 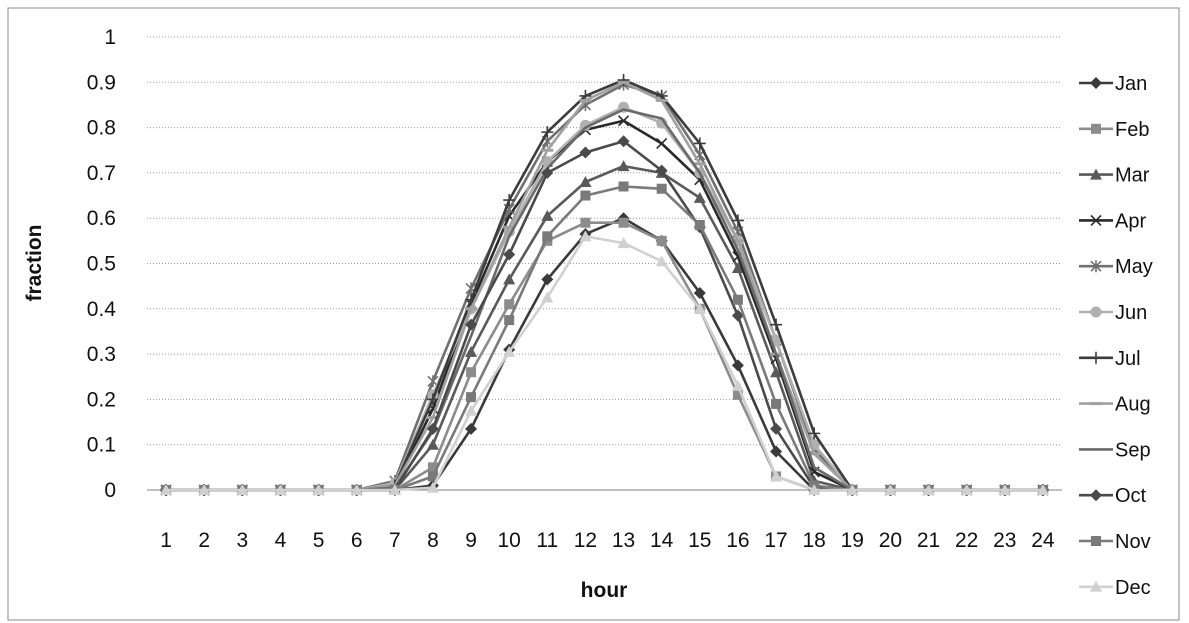 I want to click on x-tick-label: 1, so click(x=166, y=540).